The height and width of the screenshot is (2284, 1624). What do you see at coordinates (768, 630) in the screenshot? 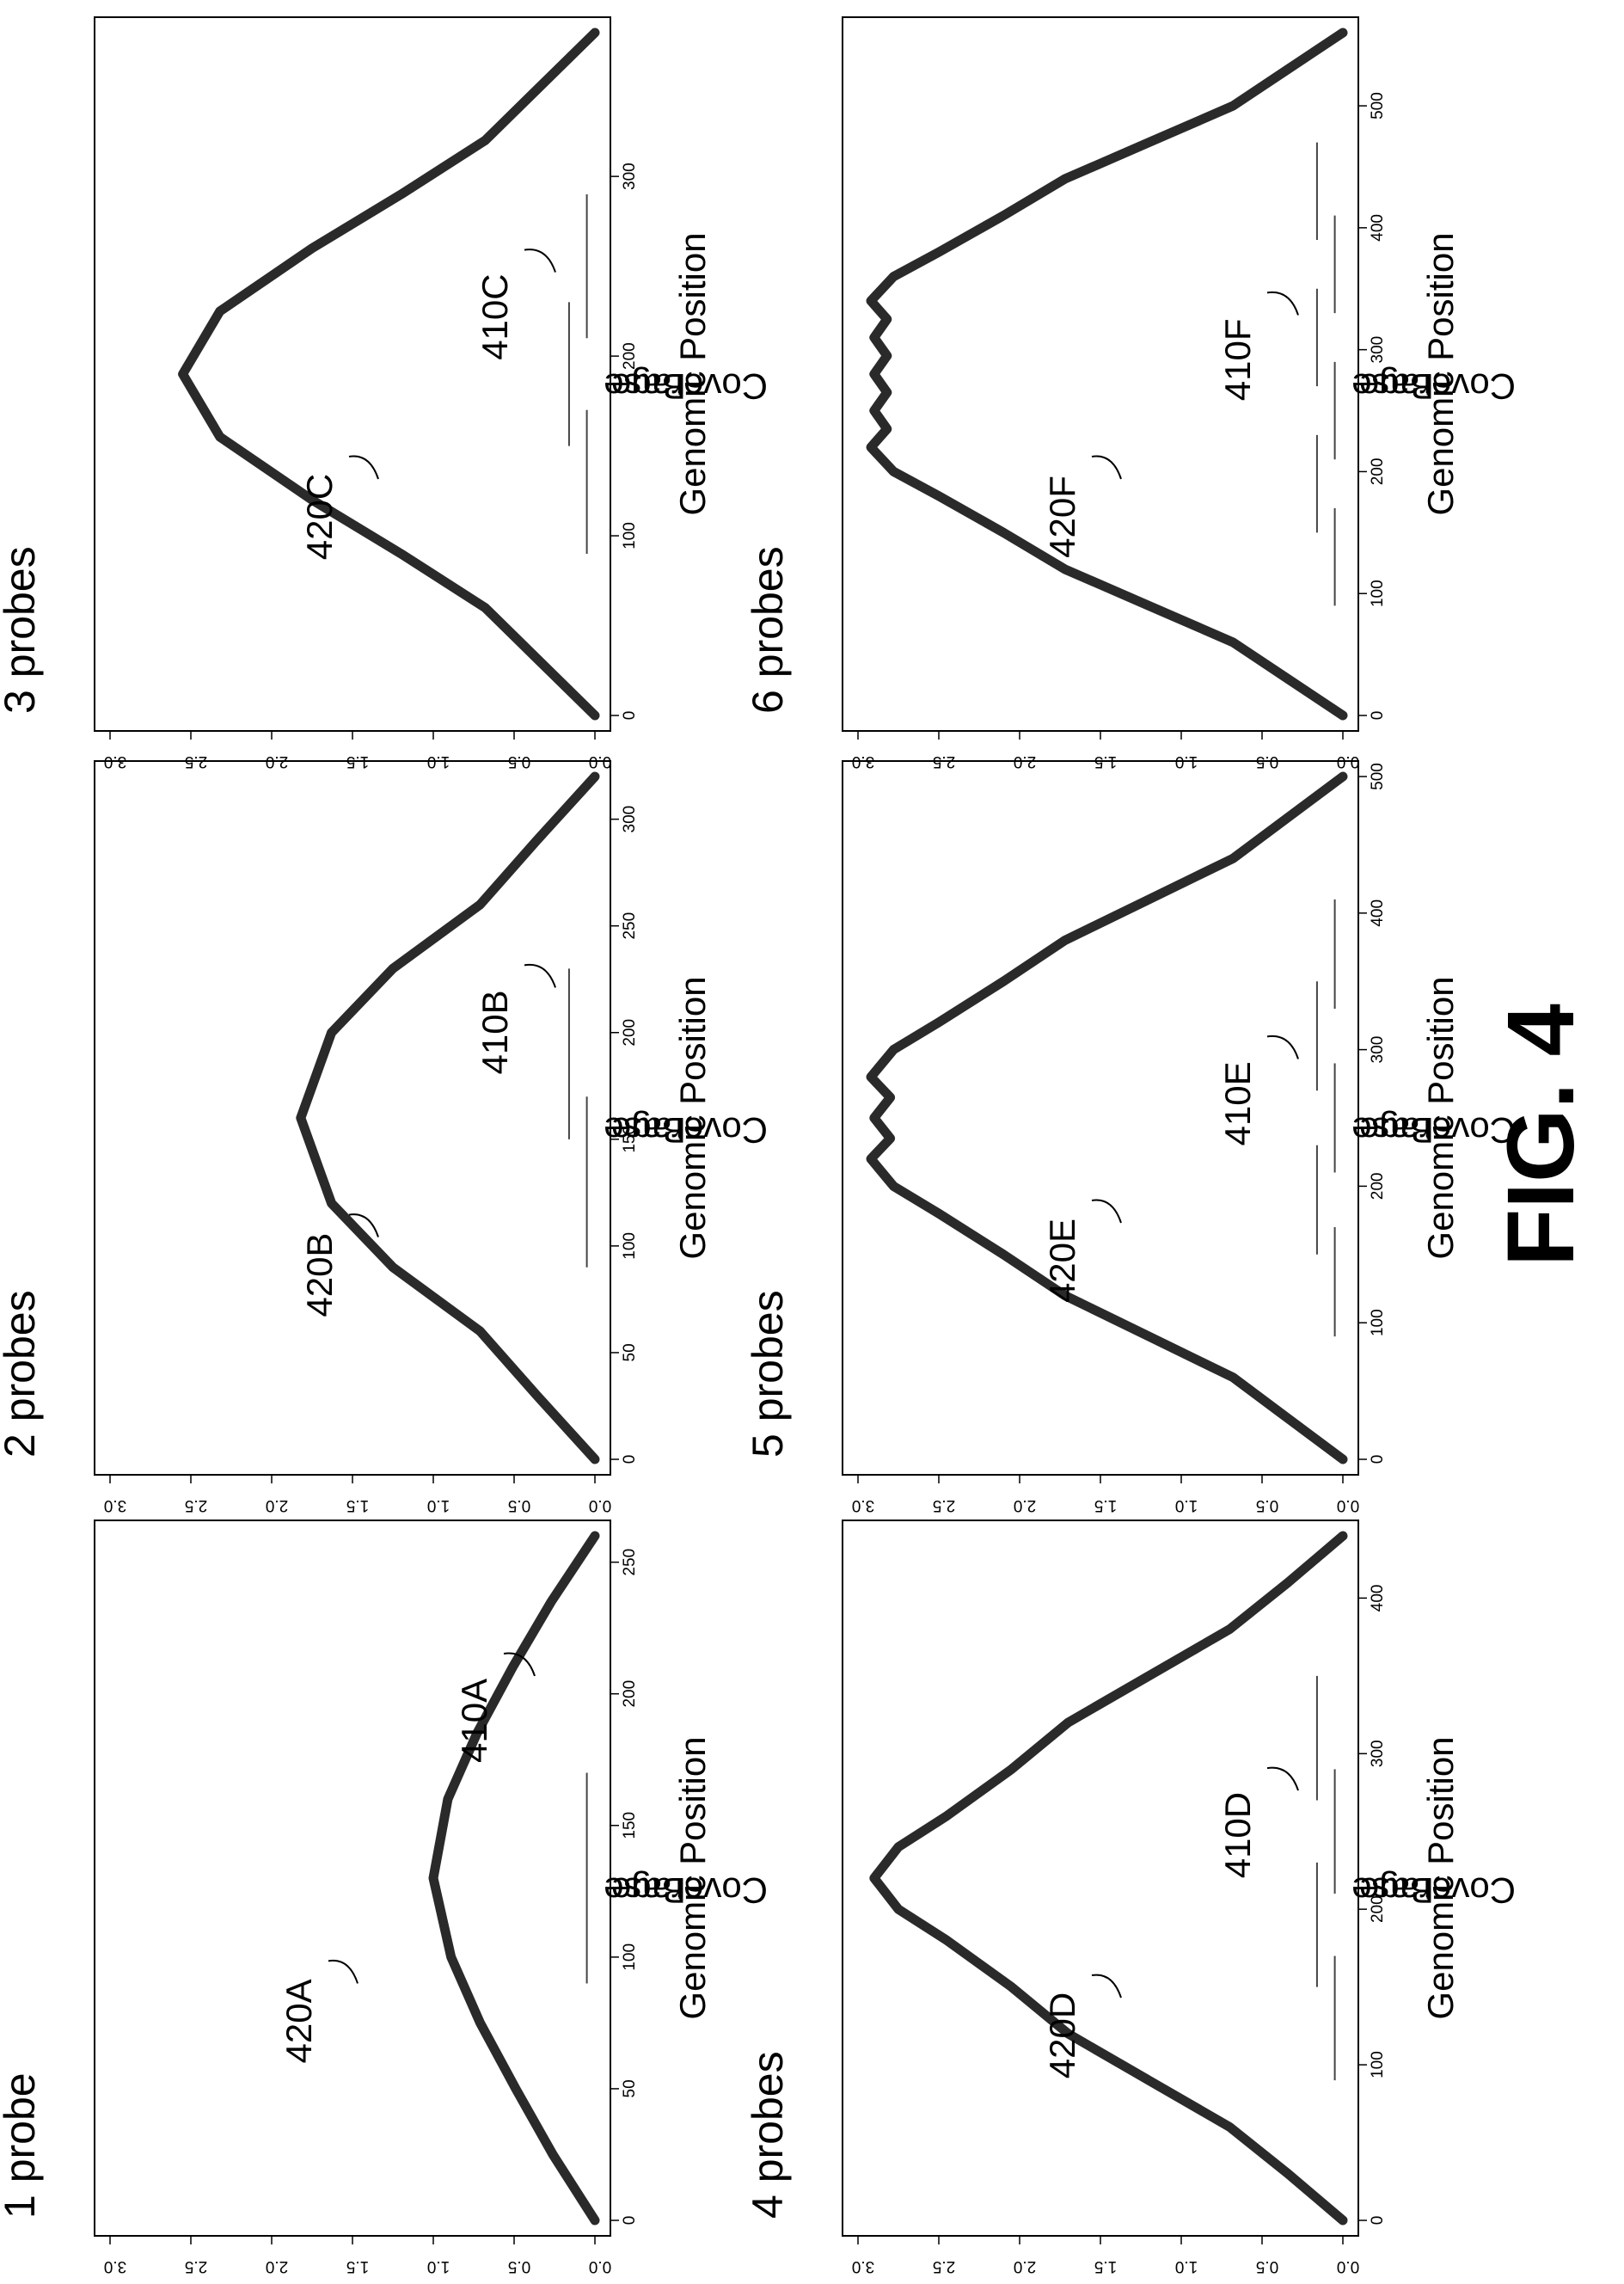
I see `panel-title: 6 probes` at bounding box center [768, 630].